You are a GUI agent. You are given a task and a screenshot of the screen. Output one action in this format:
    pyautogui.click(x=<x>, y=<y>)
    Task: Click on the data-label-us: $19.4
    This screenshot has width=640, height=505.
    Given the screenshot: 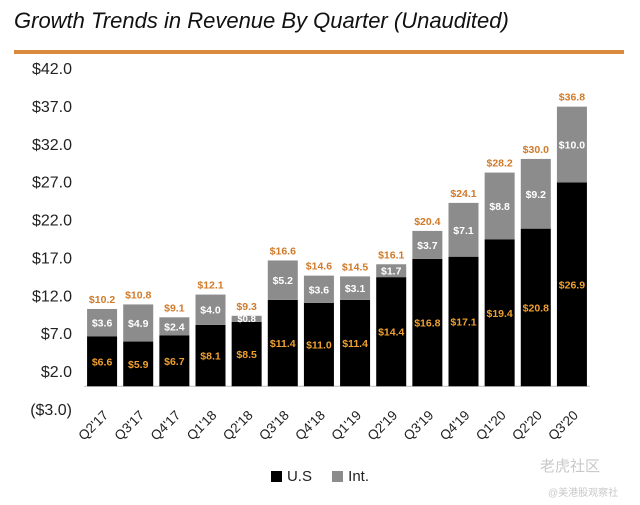 What is the action you would take?
    pyautogui.click(x=500, y=314)
    